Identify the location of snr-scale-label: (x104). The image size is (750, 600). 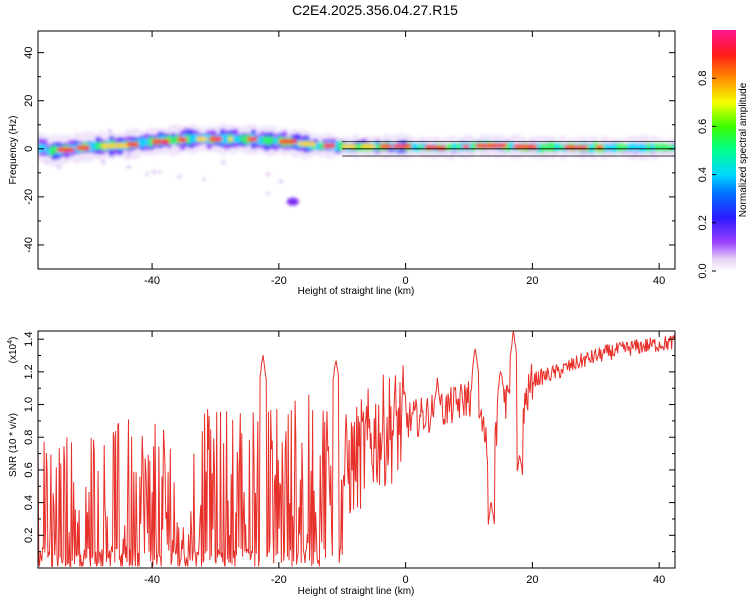
(13, 350).